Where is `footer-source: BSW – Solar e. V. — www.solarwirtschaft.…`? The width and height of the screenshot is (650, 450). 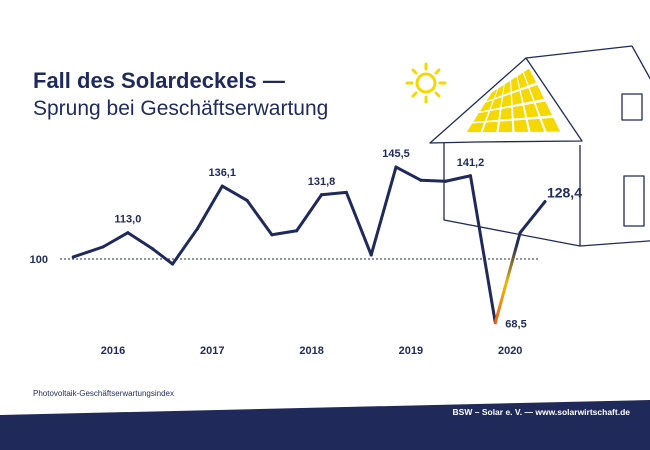
footer-source: BSW – Solar e. V. — www.solarwirtschaft.… is located at coordinates (542, 412).